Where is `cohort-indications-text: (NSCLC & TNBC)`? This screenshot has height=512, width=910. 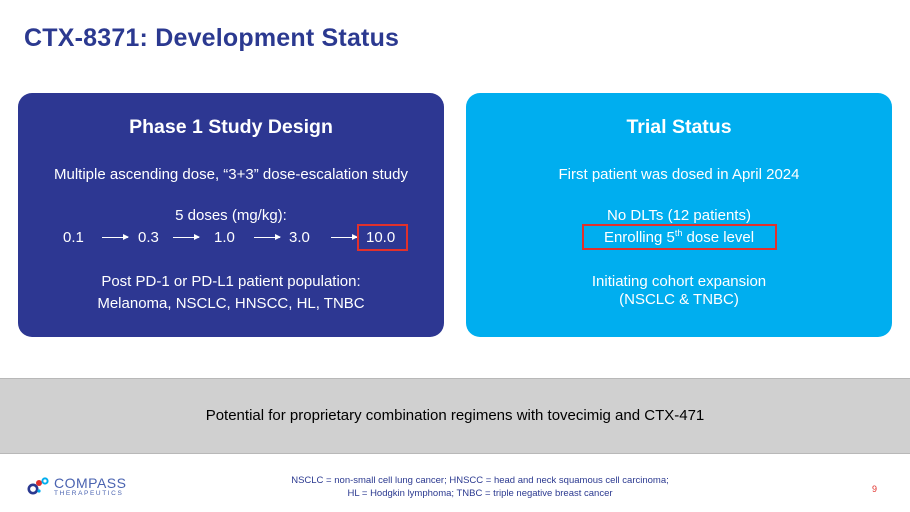 cohort-indications-text: (NSCLC & TNBC) is located at coordinates (679, 299).